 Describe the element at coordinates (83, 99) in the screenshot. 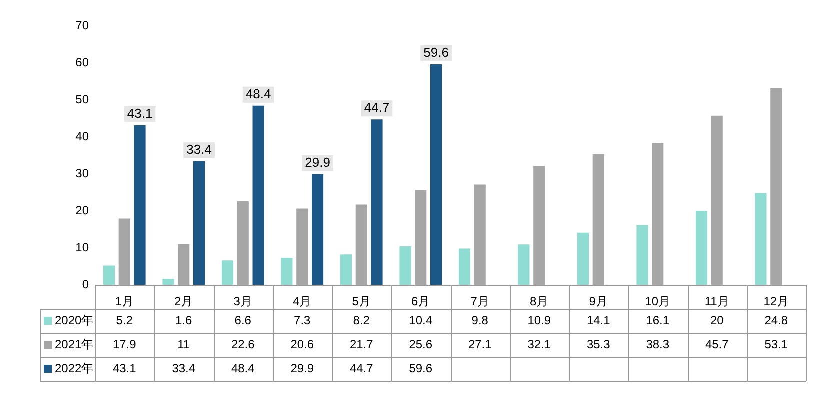

I see `y-tick-label: 50` at that location.